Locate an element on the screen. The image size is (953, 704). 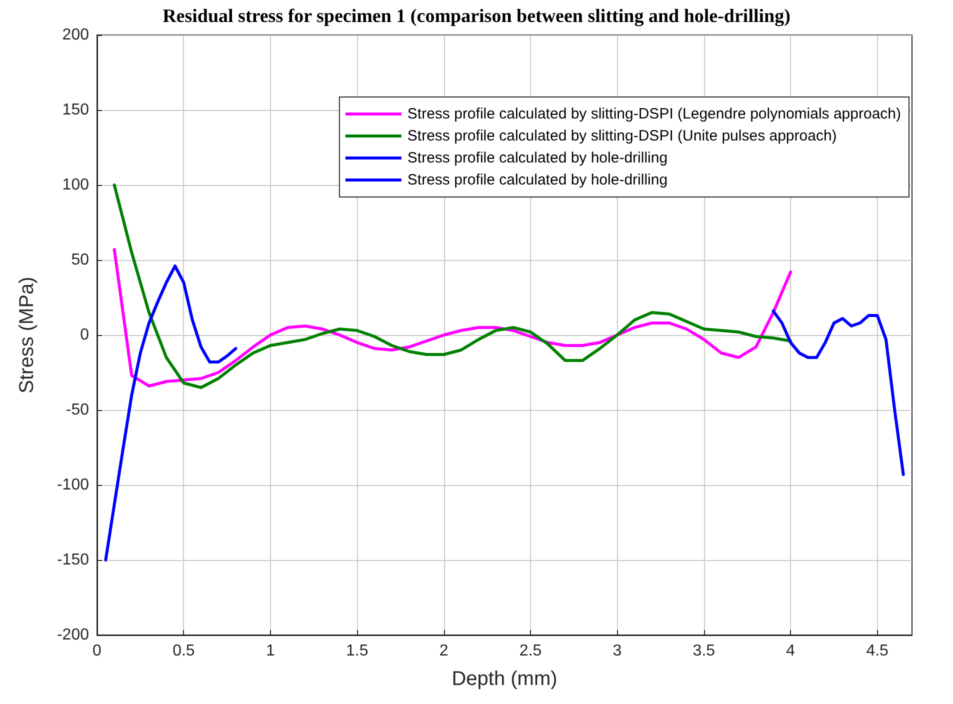
y-tick-label: 200 is located at coordinates (76, 35).